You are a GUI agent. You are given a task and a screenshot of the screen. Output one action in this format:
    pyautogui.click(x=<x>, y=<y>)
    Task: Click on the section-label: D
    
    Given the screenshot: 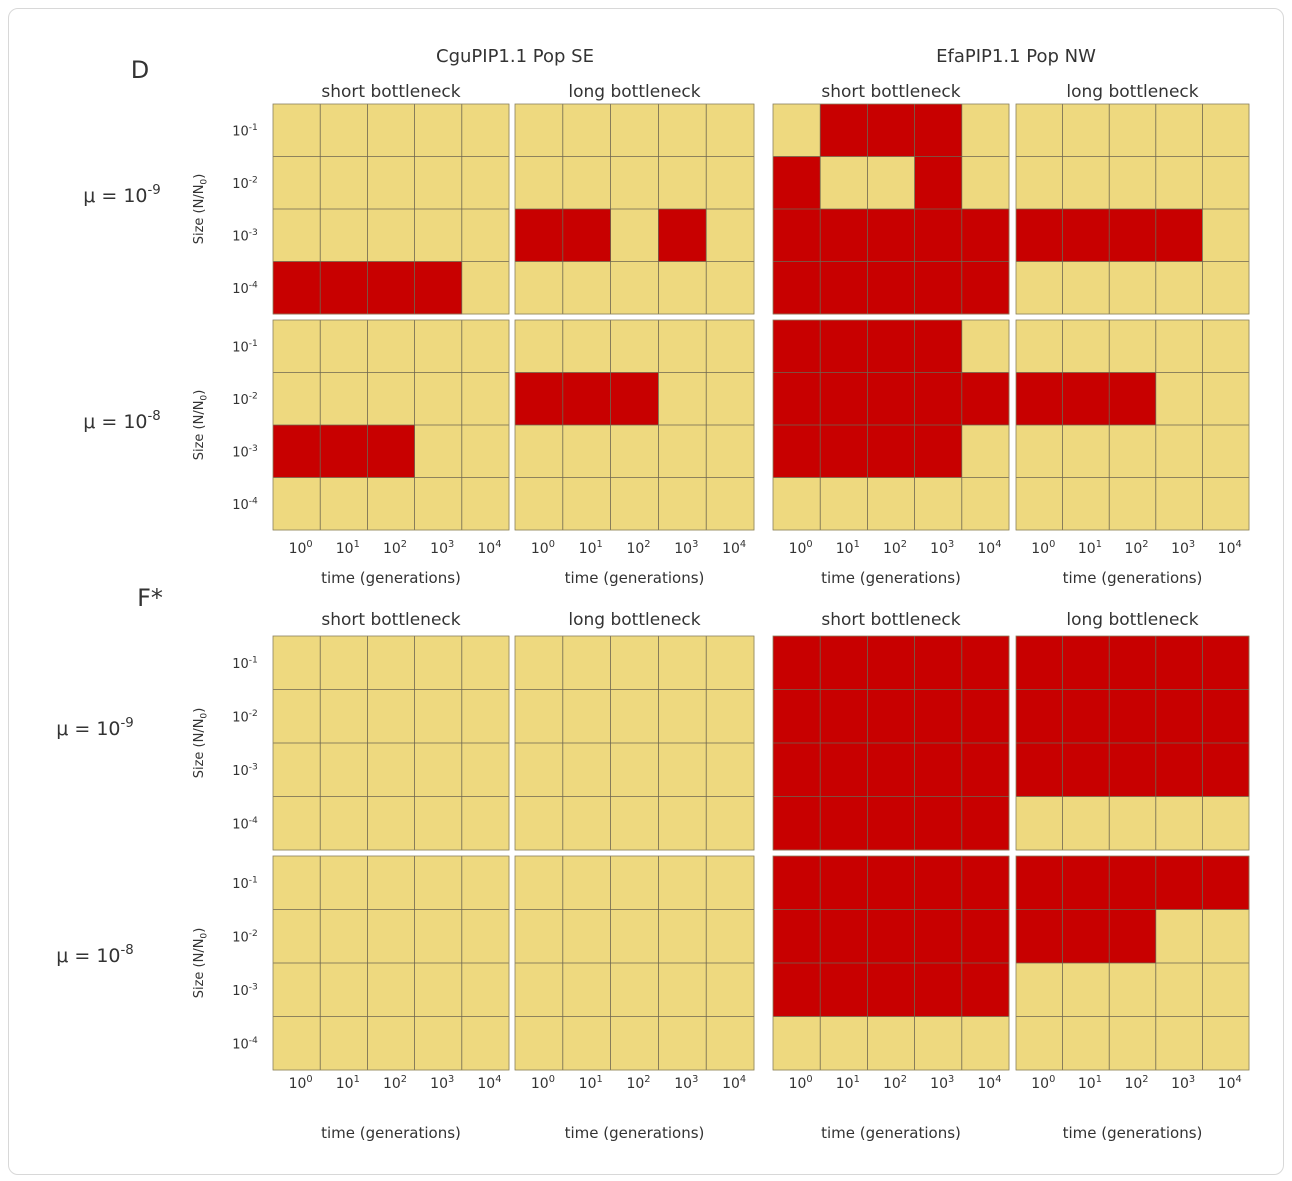 What is the action you would take?
    pyautogui.click(x=140, y=70)
    